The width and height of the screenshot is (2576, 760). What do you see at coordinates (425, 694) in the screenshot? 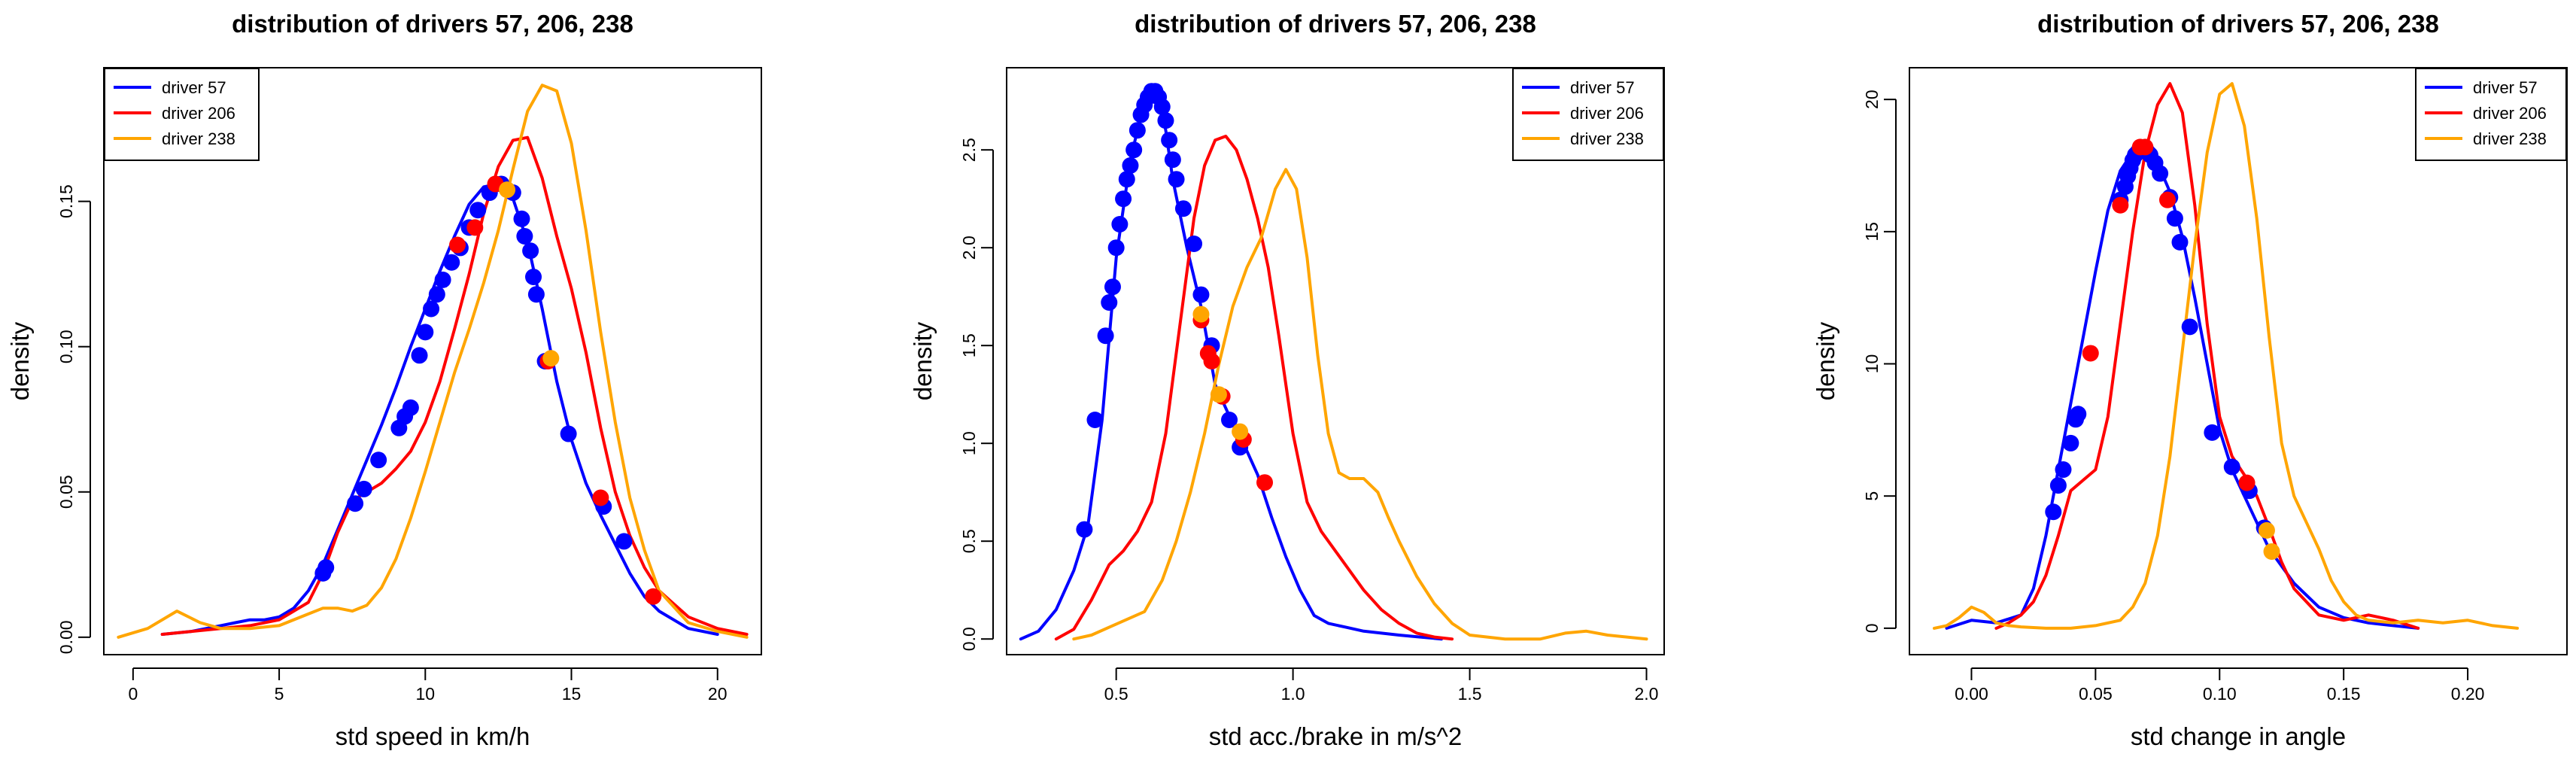
I see `x-tick-label: 10` at bounding box center [425, 694].